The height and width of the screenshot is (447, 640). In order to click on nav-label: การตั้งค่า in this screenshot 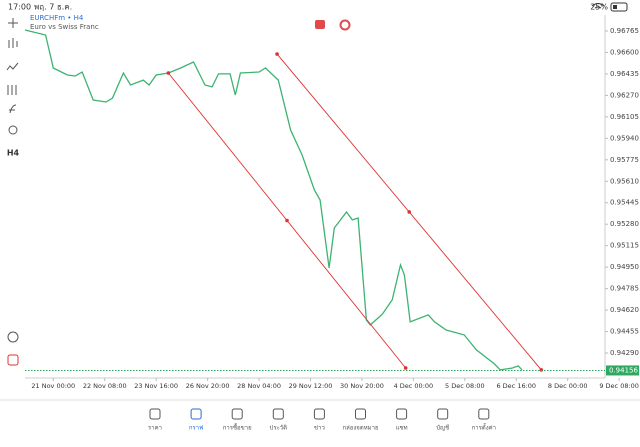, I will do `click(484, 427)`.